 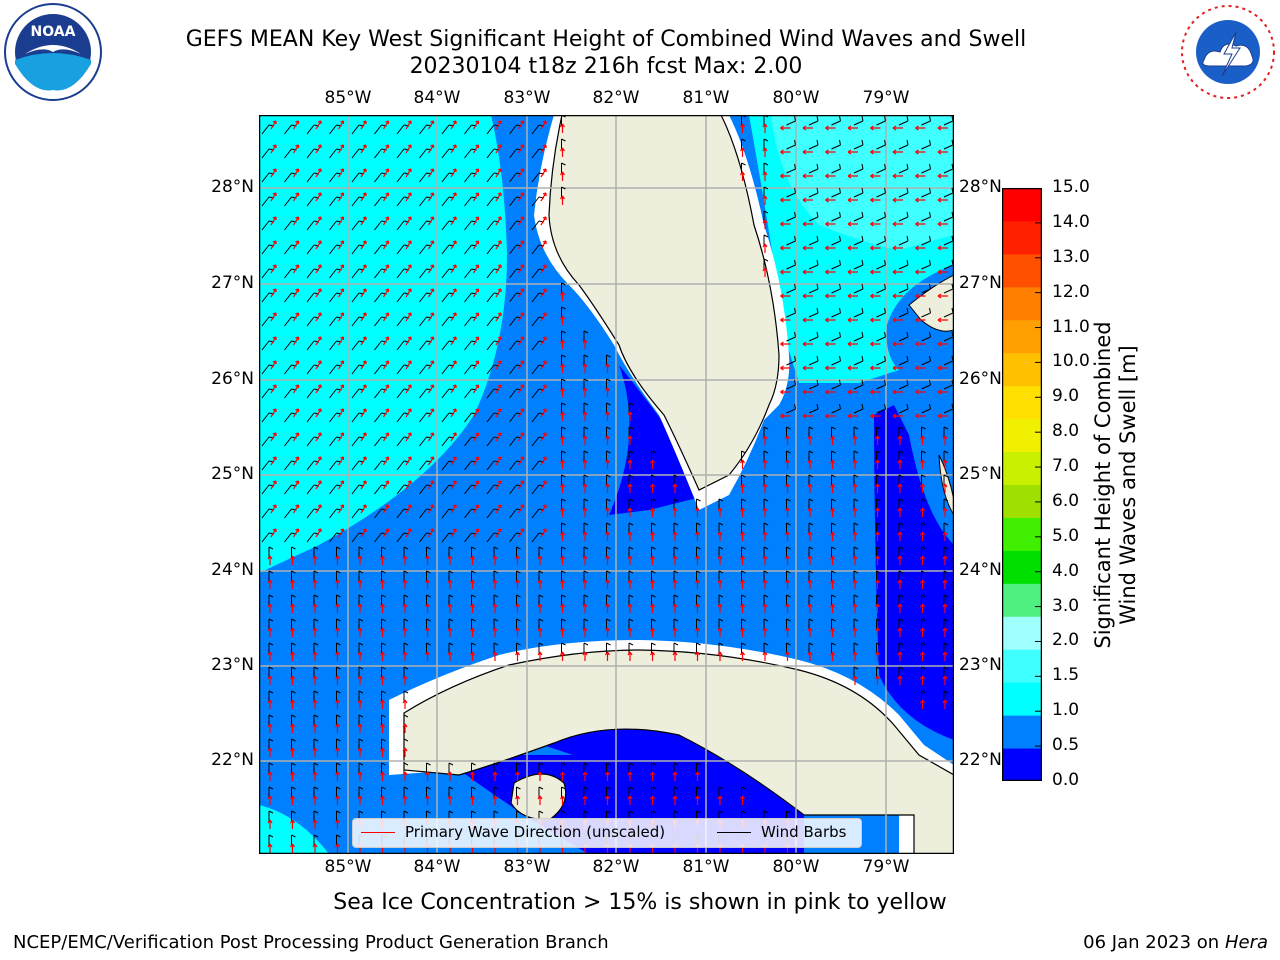 What do you see at coordinates (931, 303) in the screenshot?
I see `land-bahamas-north` at bounding box center [931, 303].